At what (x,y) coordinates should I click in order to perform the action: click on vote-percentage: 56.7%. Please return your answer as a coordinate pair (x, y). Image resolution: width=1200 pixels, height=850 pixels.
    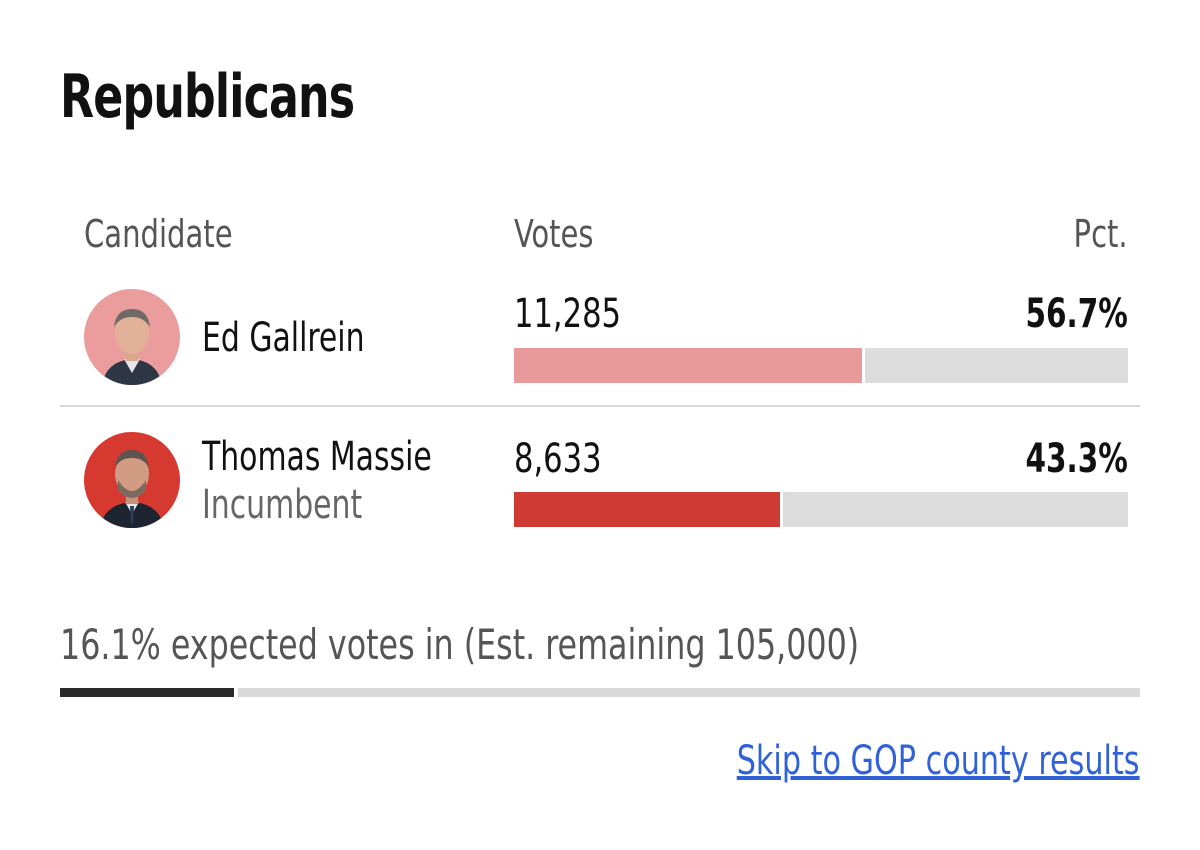
    Looking at the image, I should click on (1076, 314).